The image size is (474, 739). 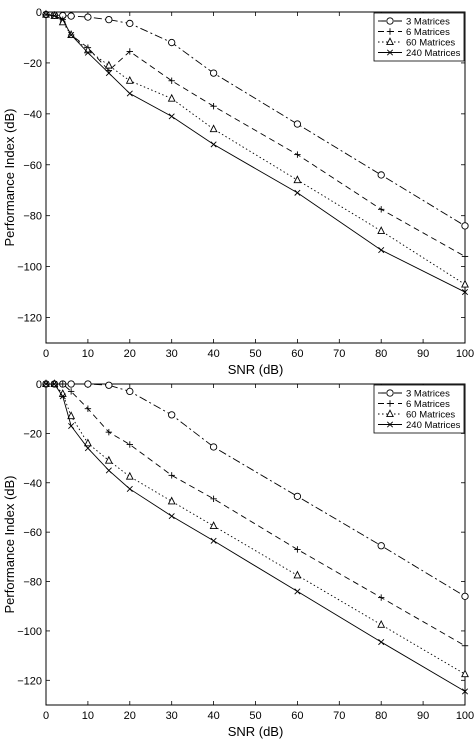 What do you see at coordinates (130, 354) in the screenshot?
I see `x-tick-label: 20` at bounding box center [130, 354].